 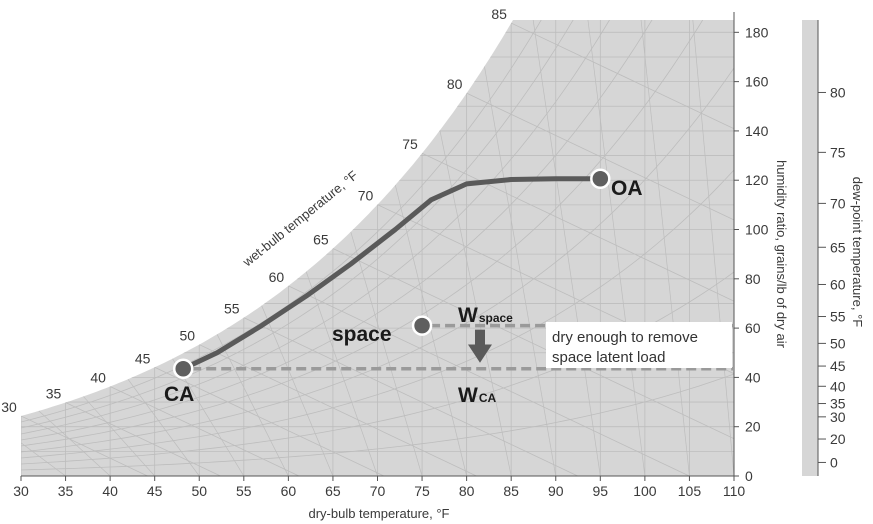 What do you see at coordinates (378, 491) in the screenshot?
I see `x-tick-label: 70` at bounding box center [378, 491].